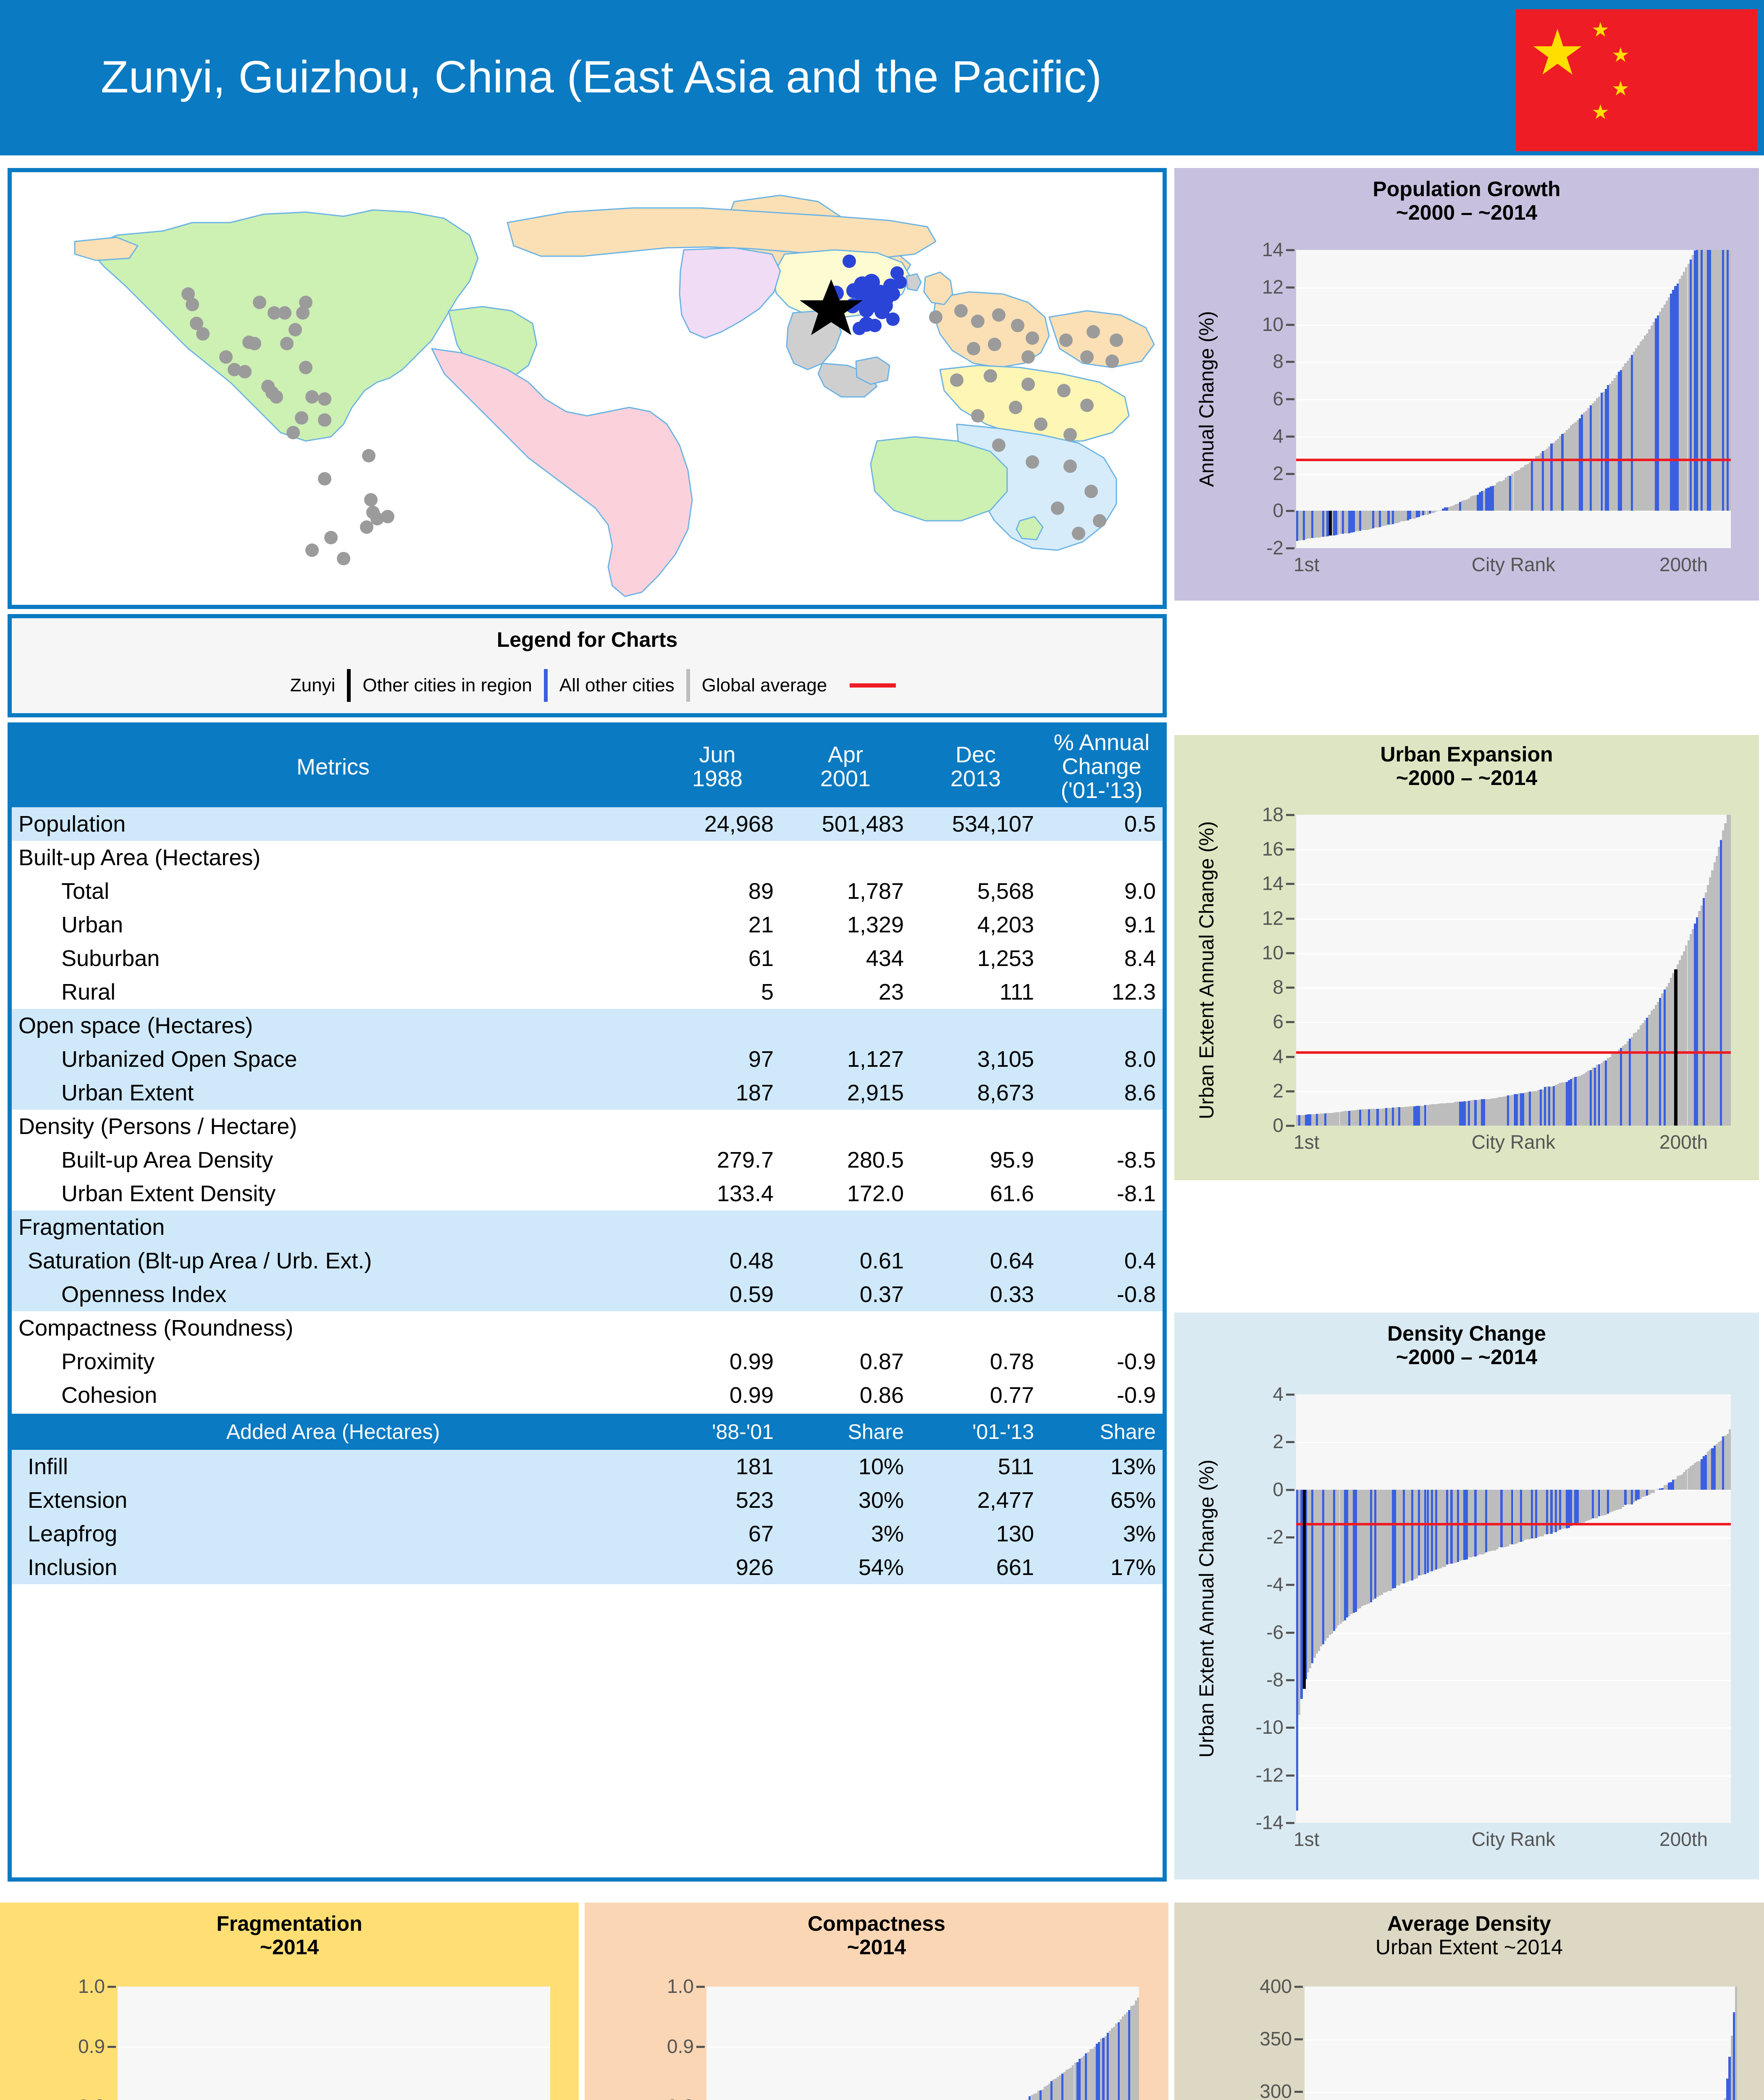  I want to click on chart-title: Fragmentation ~2014, so click(289, 1935).